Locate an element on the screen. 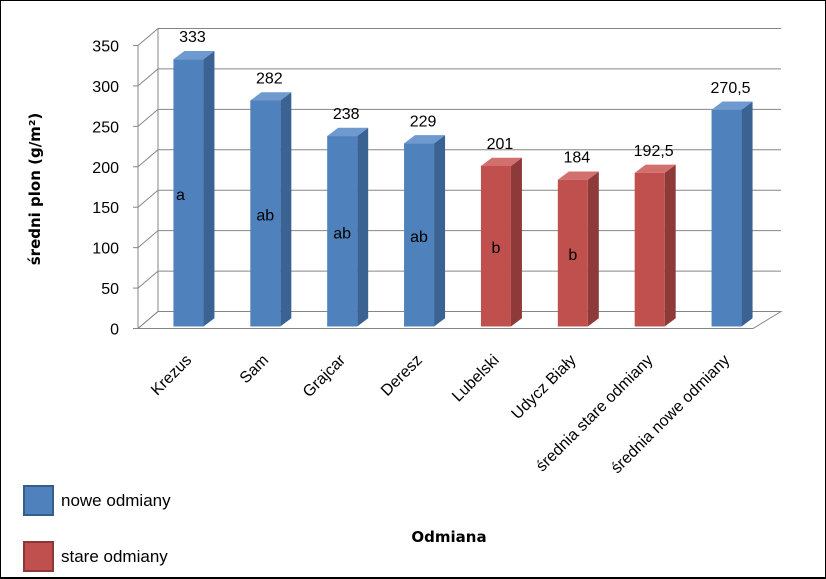  x-axis-title: Odmiana is located at coordinates (448, 537).